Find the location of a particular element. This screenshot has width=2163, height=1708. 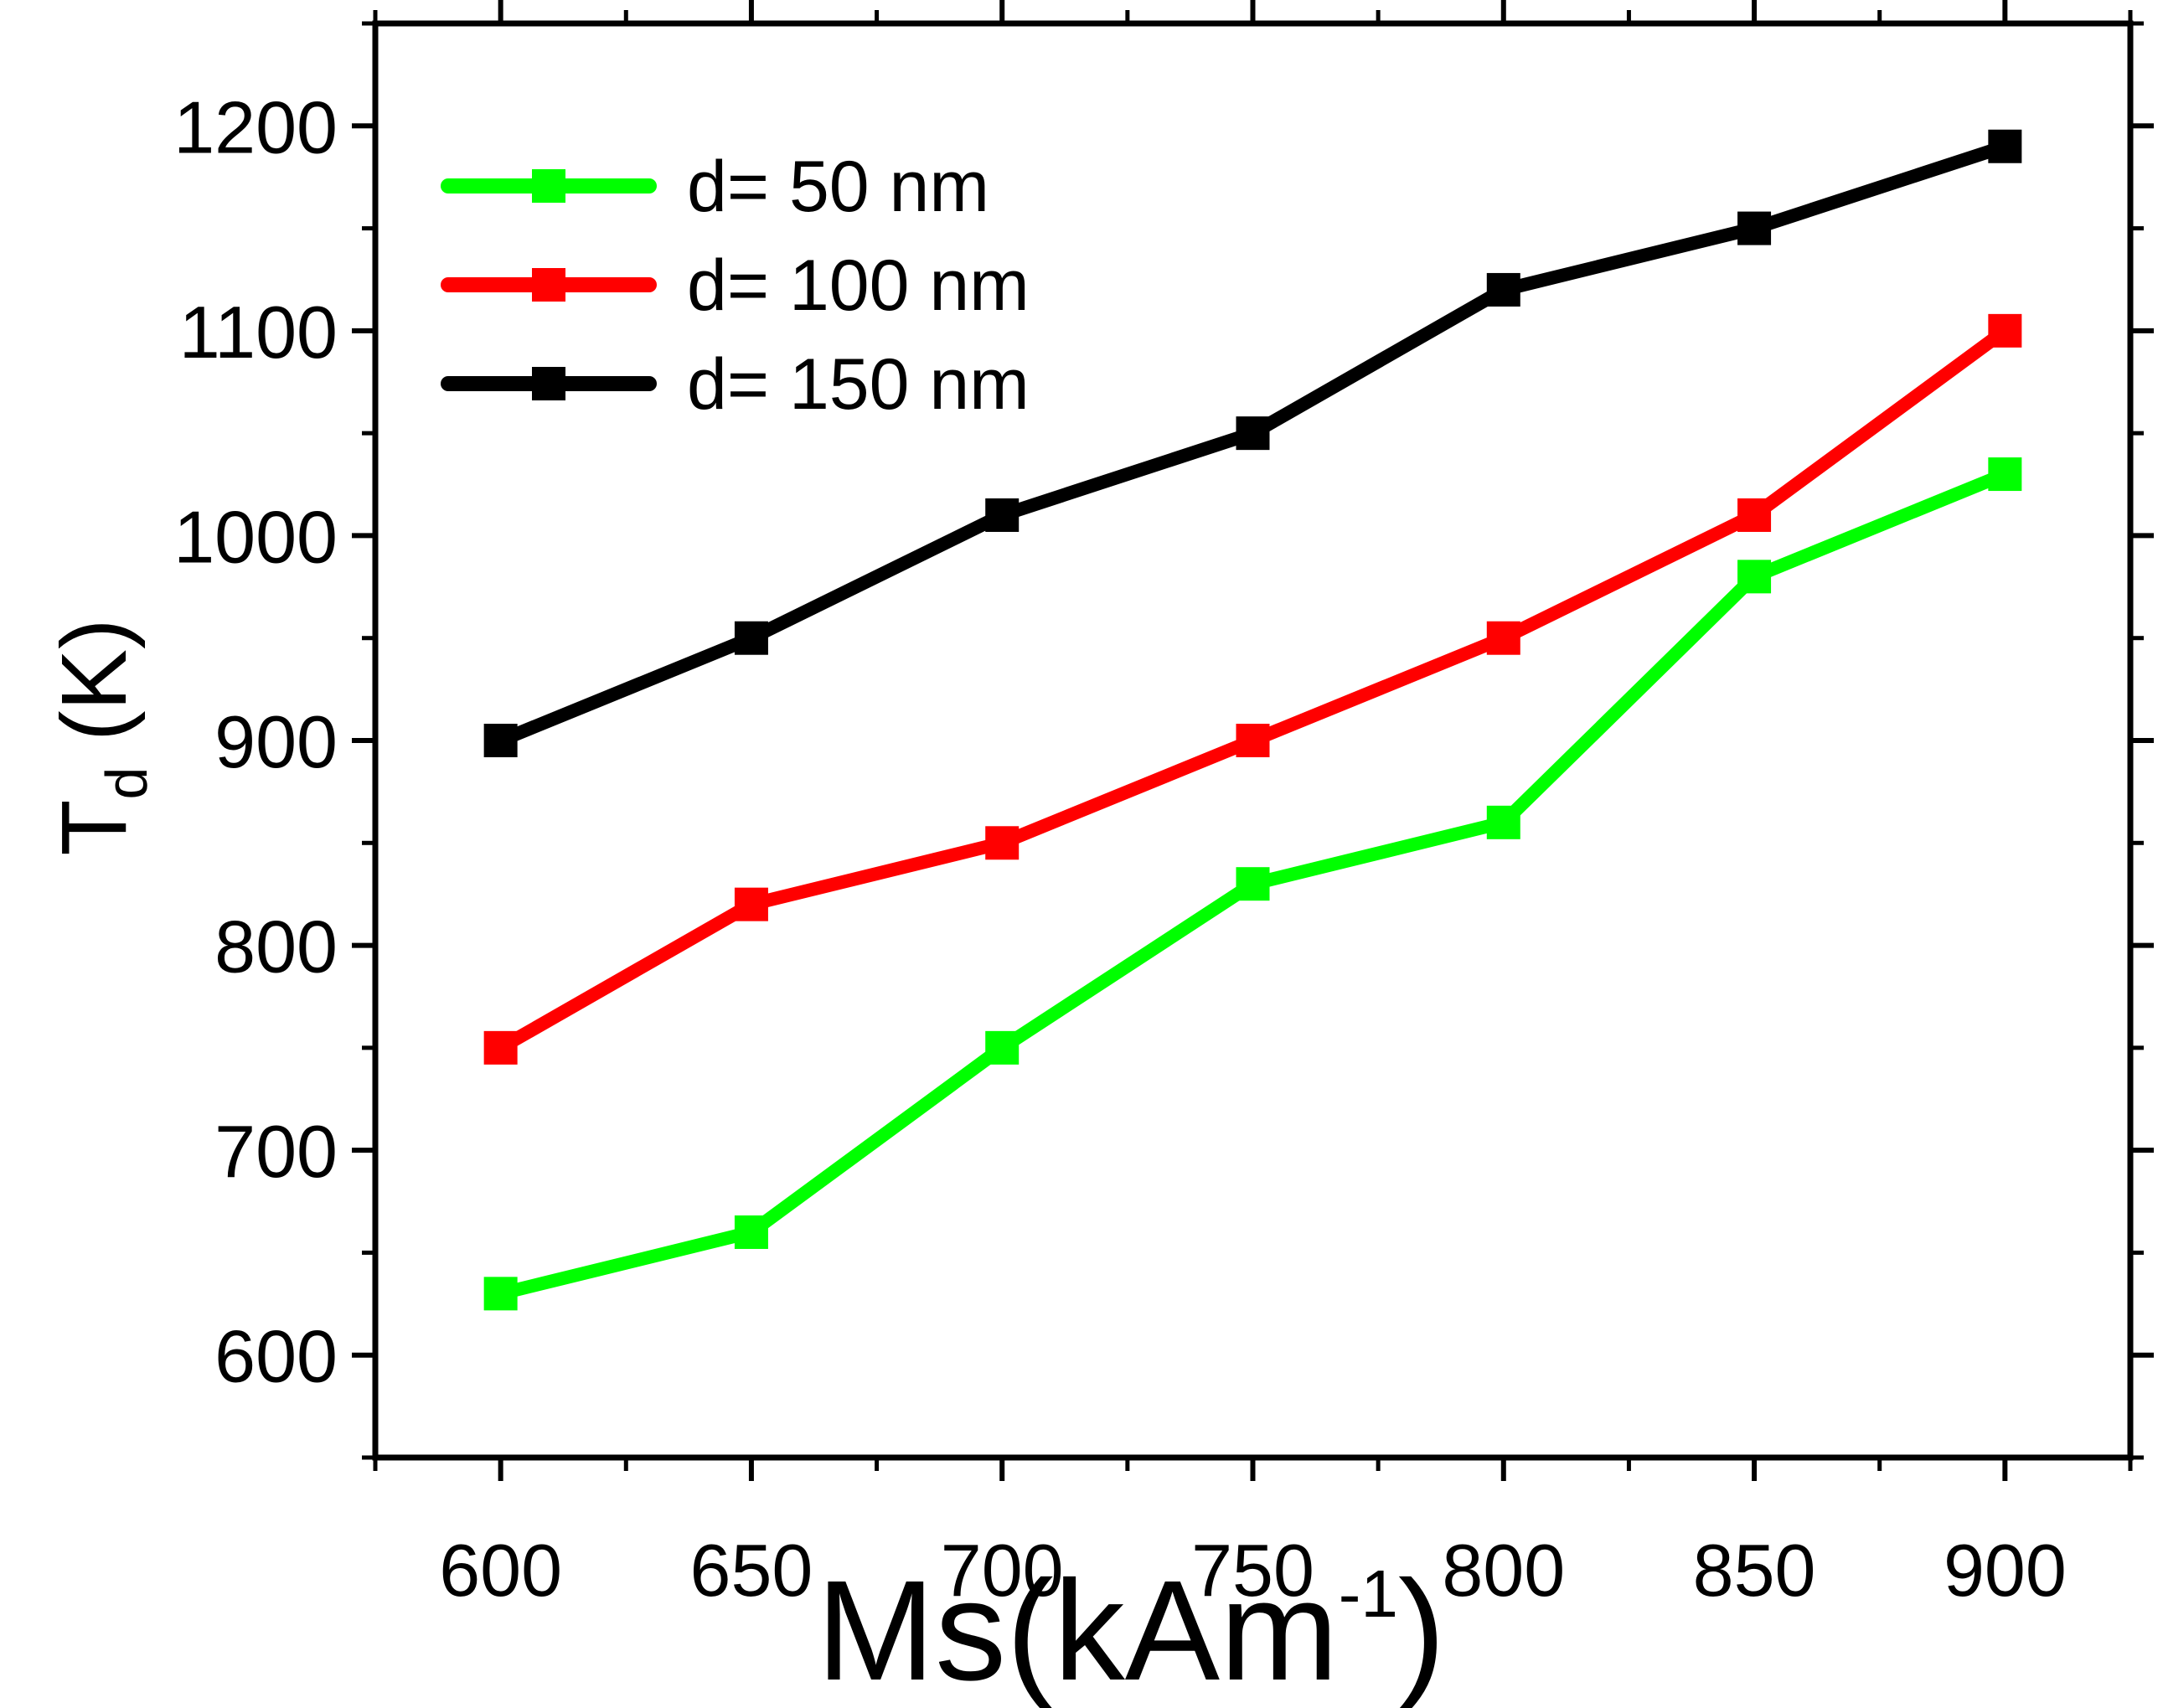

x-tick-label: 700 is located at coordinates (1003, 1570).